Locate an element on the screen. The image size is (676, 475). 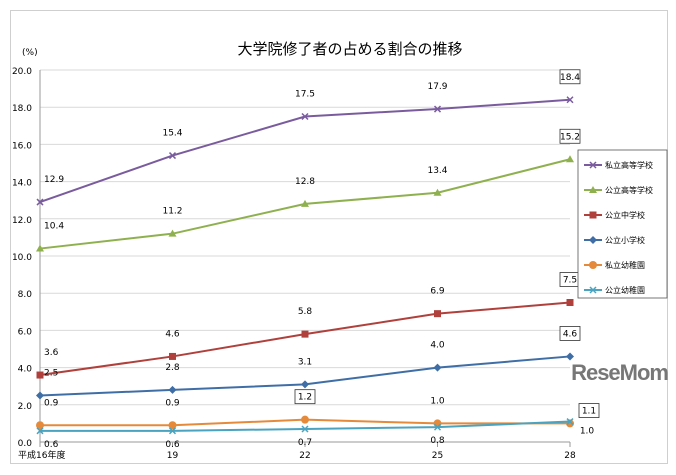
y-tick-label: 14.0 is located at coordinates (22, 184).